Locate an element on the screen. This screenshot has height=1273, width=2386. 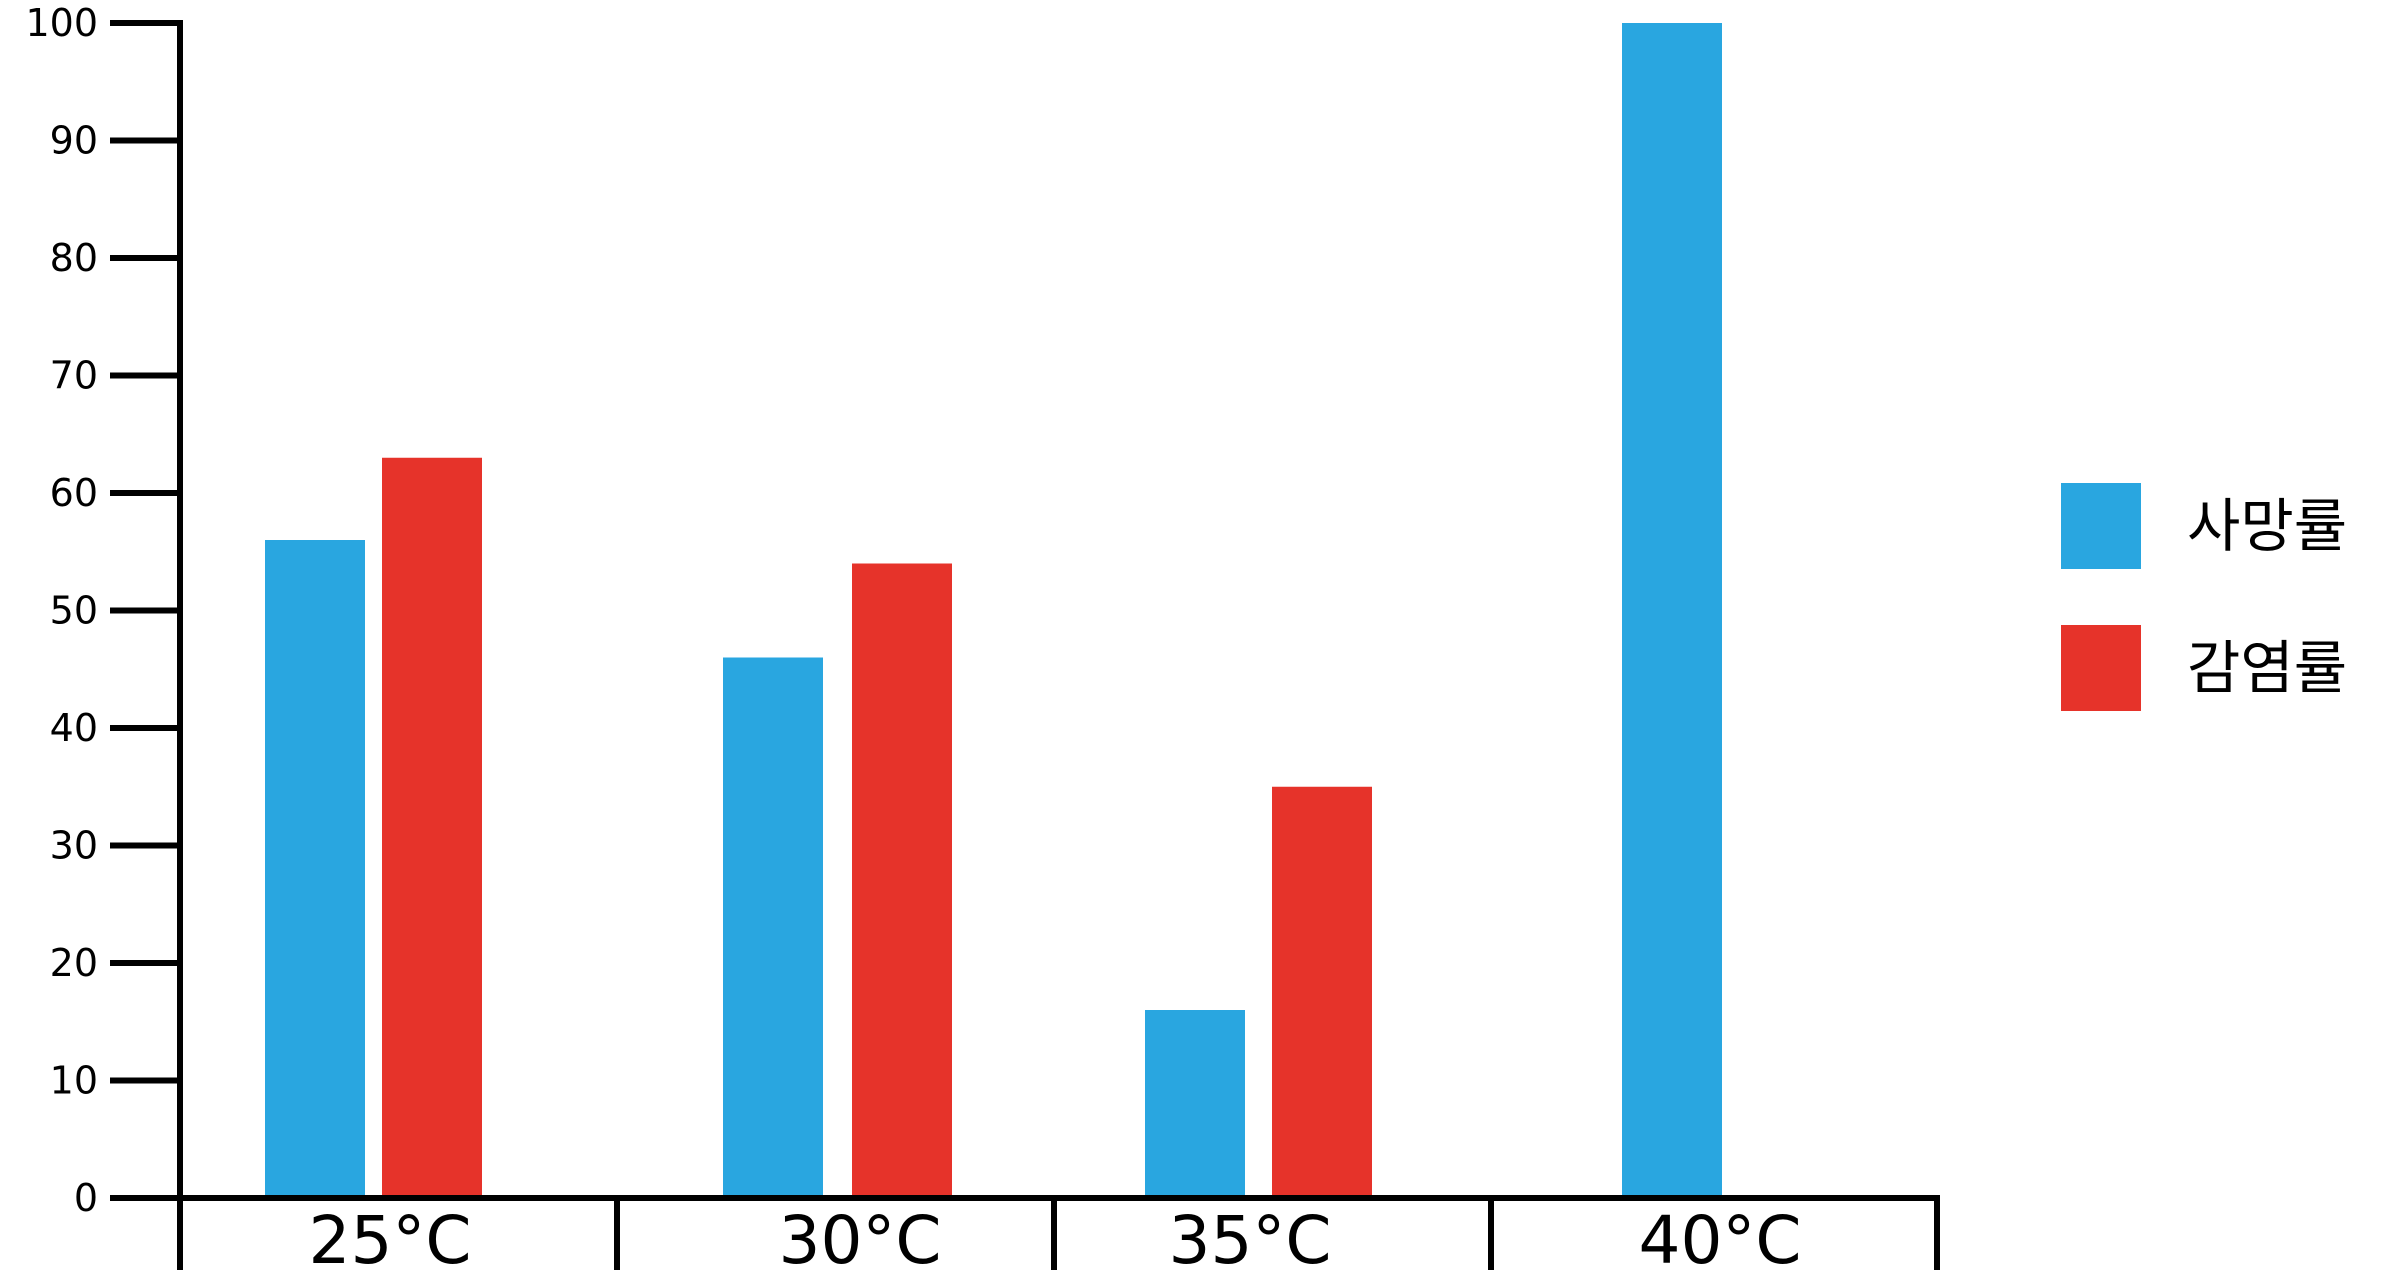
x-tick-label: 35°C is located at coordinates (1249, 1237).